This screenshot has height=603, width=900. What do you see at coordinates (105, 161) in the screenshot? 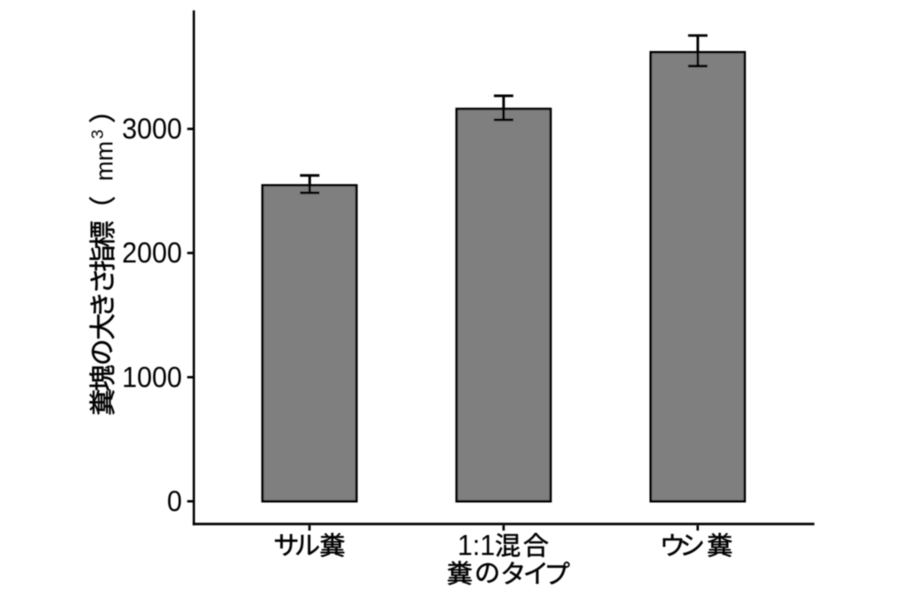
I see `svg-text: mm` at bounding box center [105, 161].